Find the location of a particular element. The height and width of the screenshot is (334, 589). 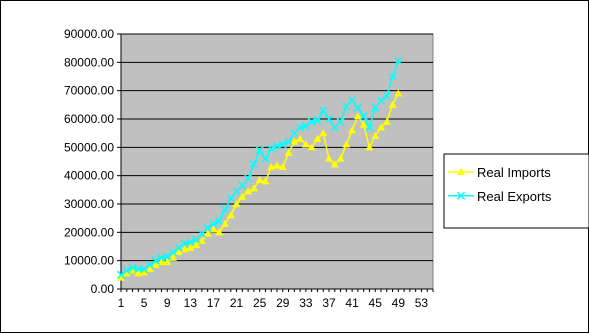

x-tick-label: 29 is located at coordinates (283, 303).